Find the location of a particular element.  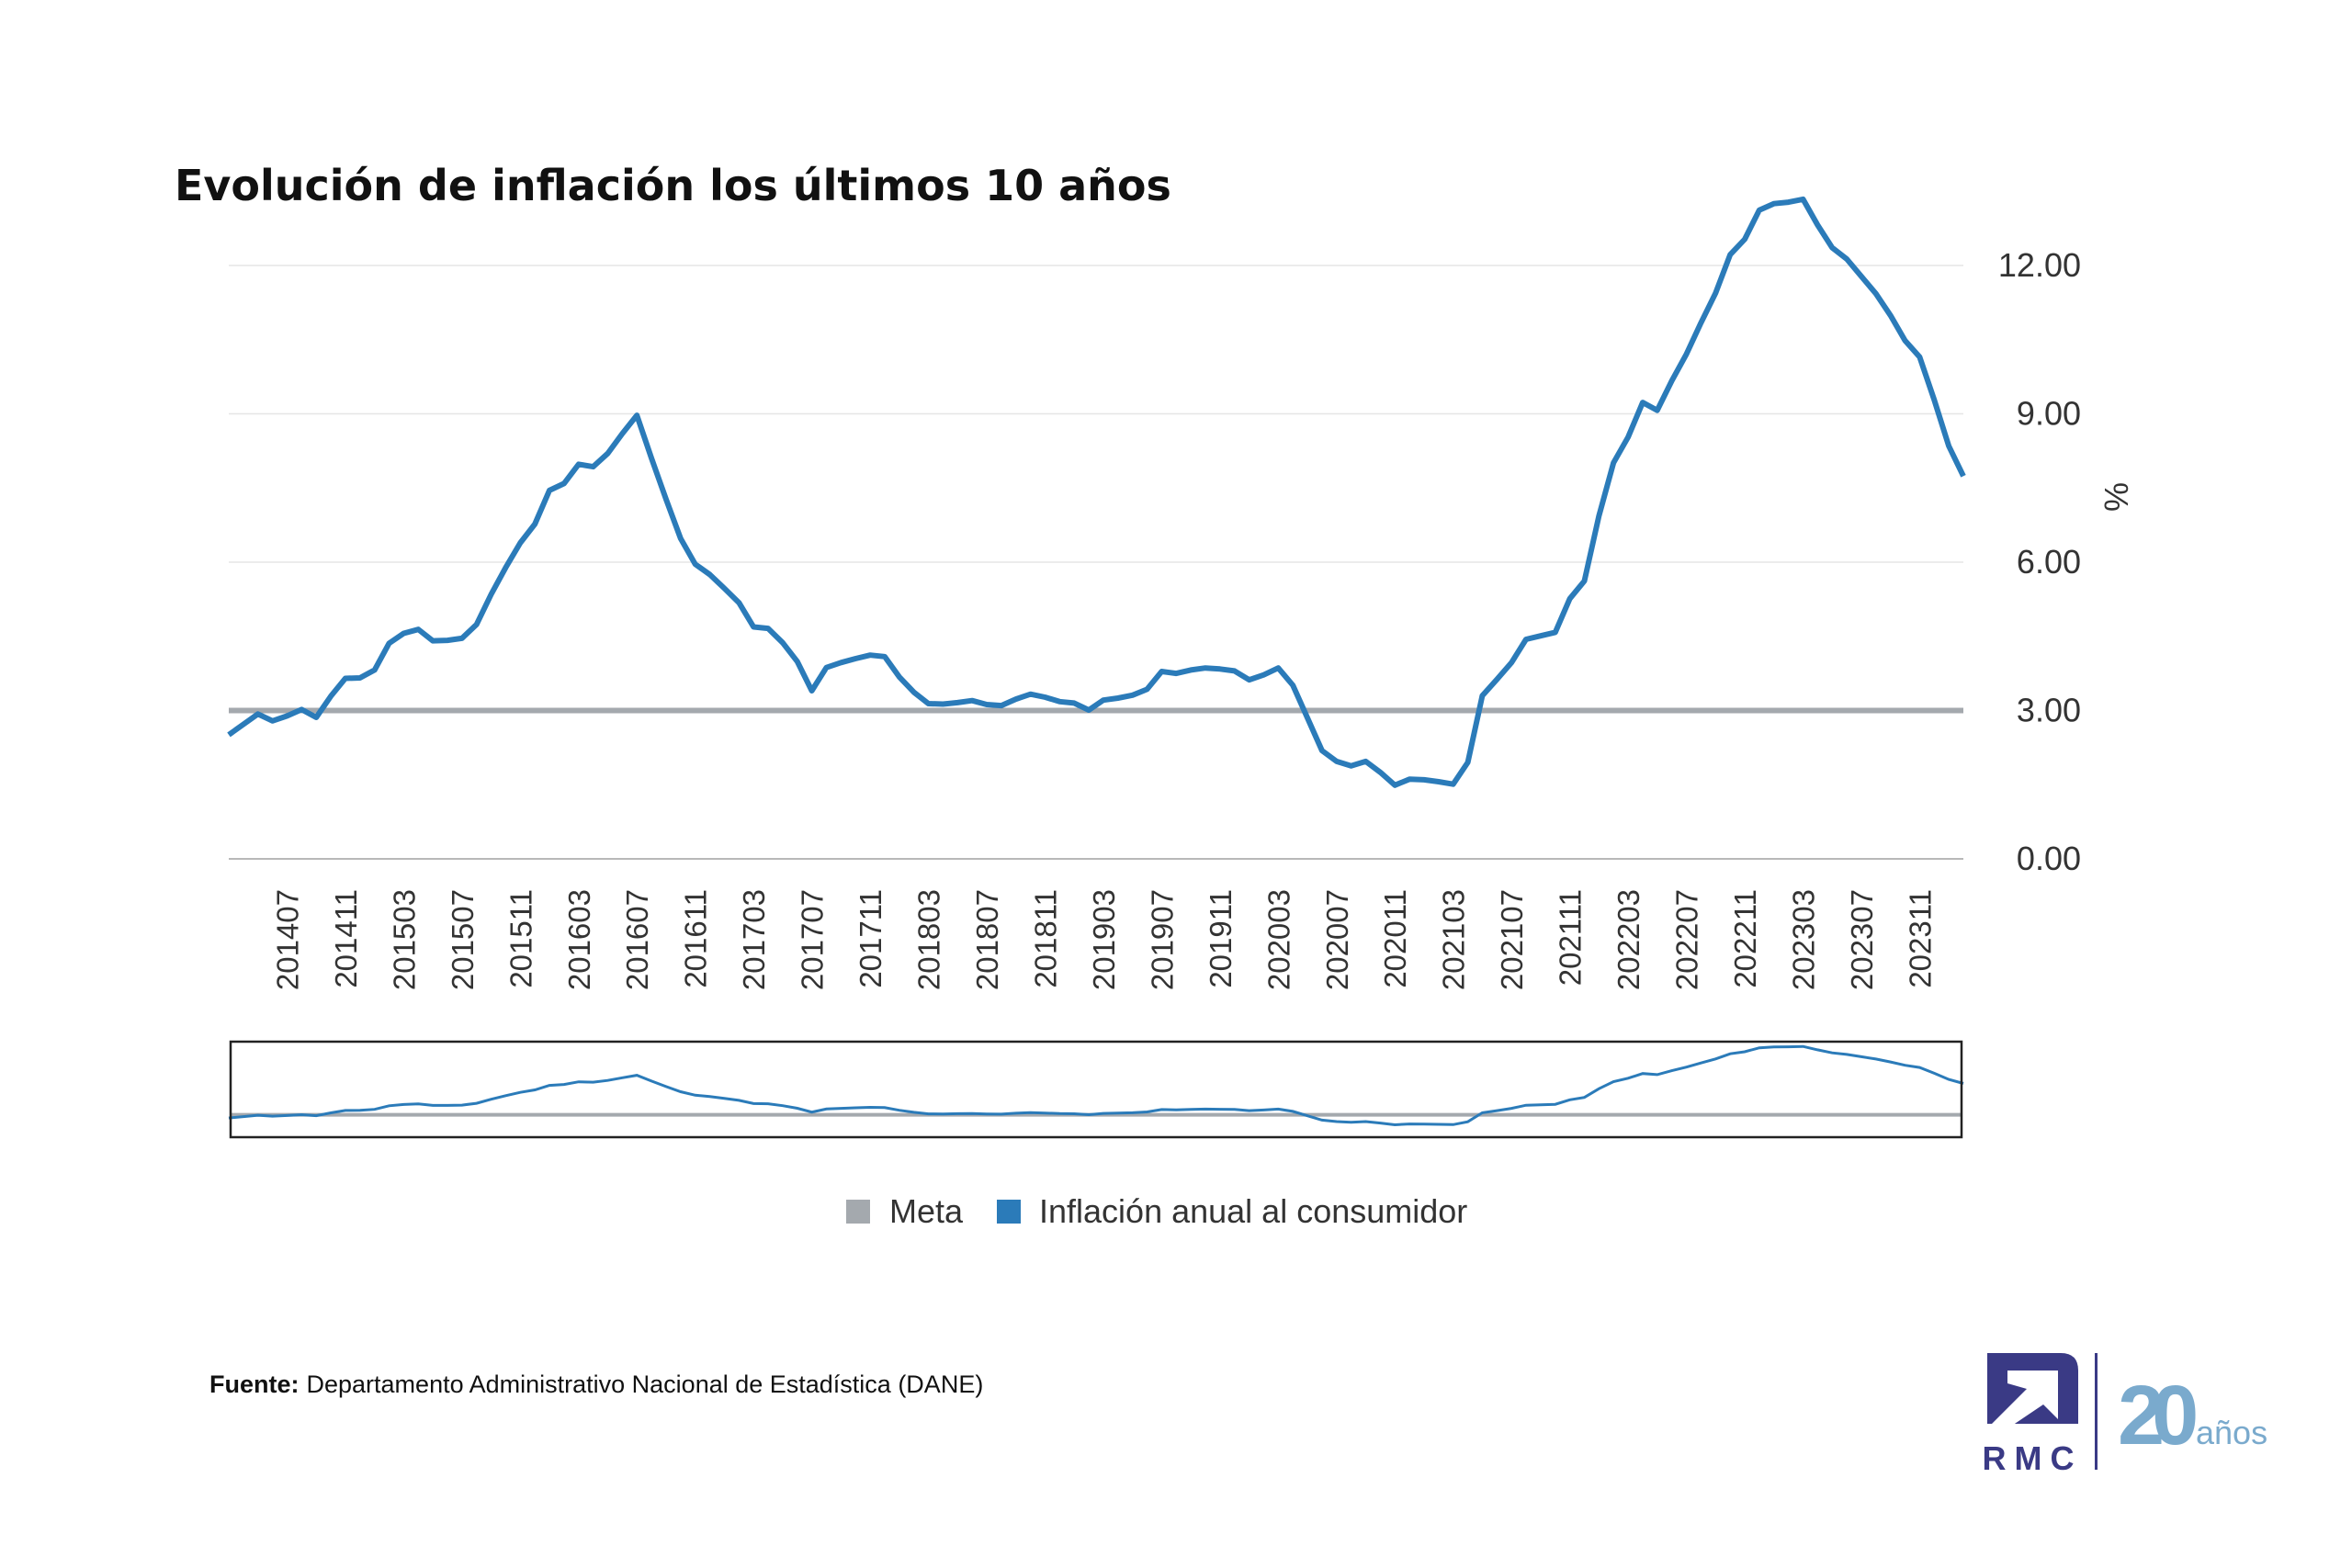

logo-brand-text: RMC is located at coordinates (2033, 1458).